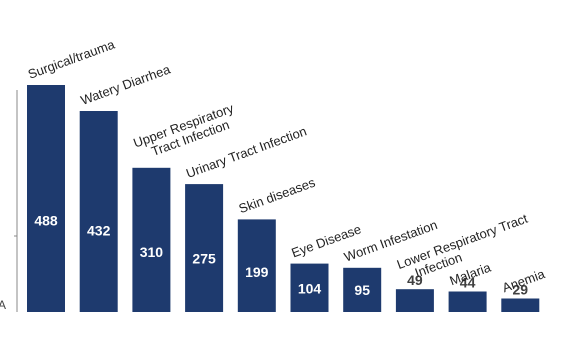  I want to click on data-label: 488, so click(46, 221).